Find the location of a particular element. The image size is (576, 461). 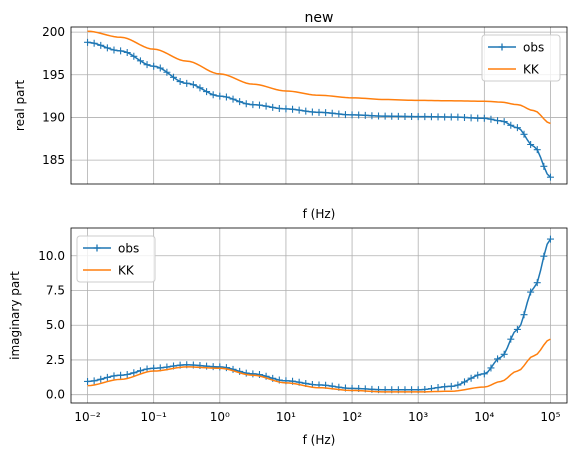

y-tick-label: 2.5 is located at coordinates (55, 360).